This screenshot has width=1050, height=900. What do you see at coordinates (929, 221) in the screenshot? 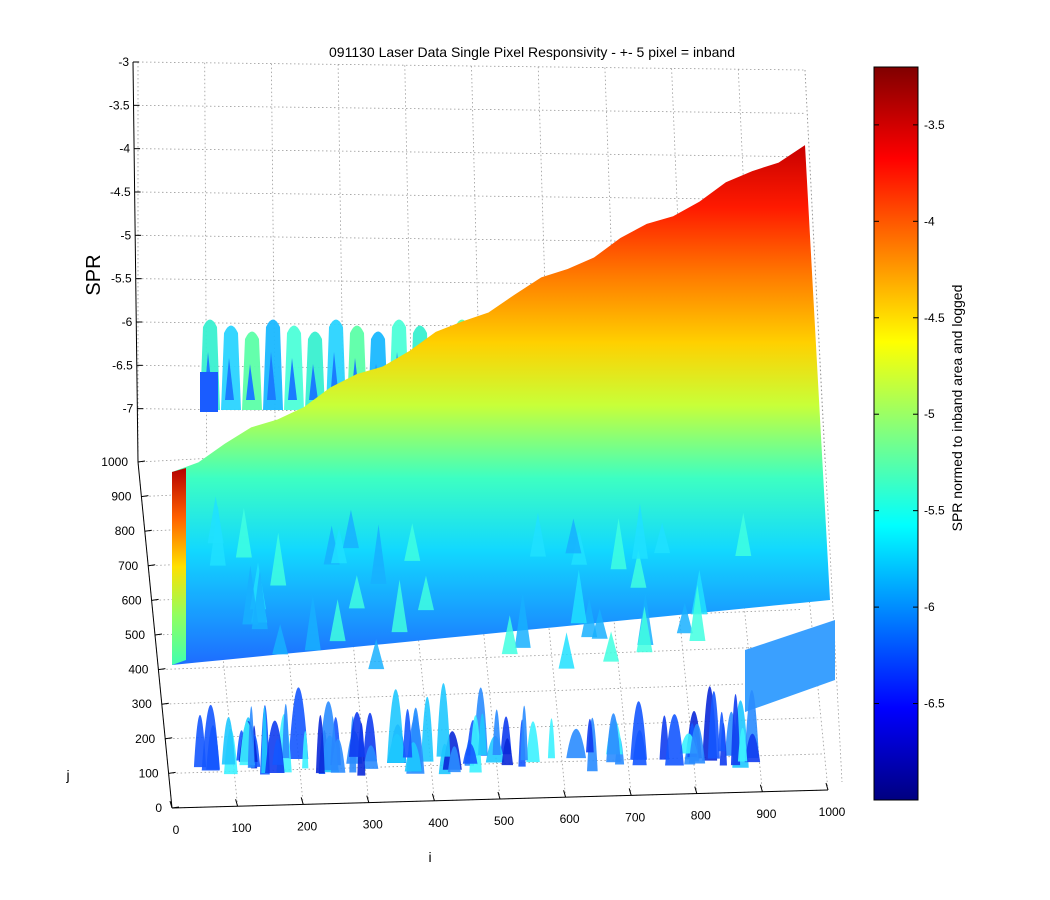
I see `colorbar-tick-label: -4` at bounding box center [929, 221].